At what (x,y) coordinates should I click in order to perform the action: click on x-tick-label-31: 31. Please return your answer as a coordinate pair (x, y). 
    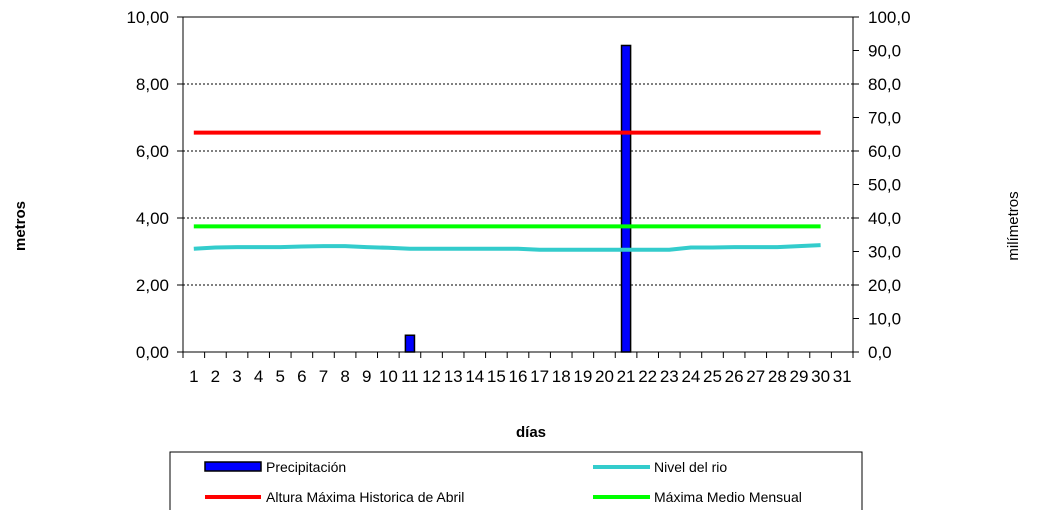
    Looking at the image, I should click on (842, 376).